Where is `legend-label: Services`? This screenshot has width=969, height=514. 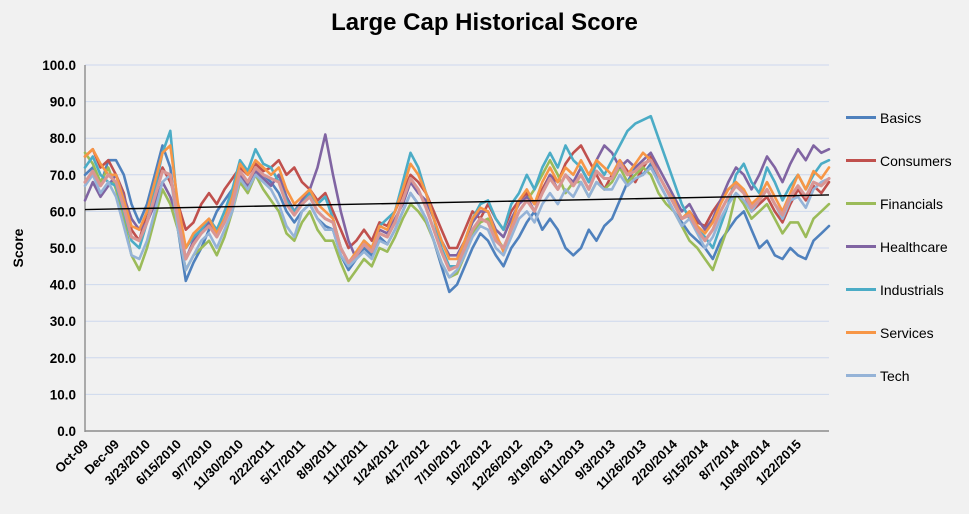
legend-label: Services is located at coordinates (907, 332).